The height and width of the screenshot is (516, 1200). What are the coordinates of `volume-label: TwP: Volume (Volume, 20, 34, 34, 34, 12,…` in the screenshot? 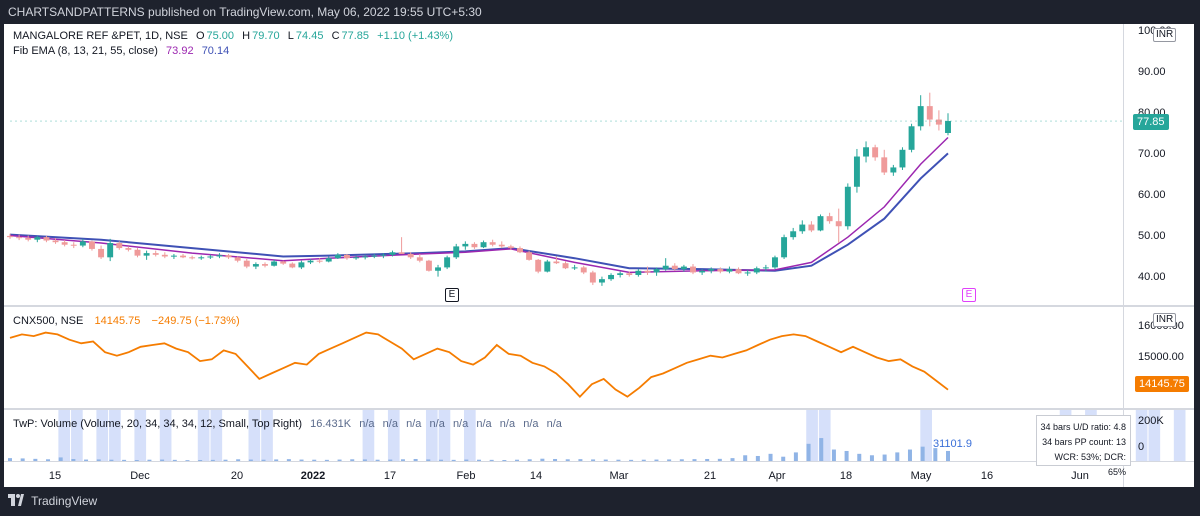 It's located at (158, 424).